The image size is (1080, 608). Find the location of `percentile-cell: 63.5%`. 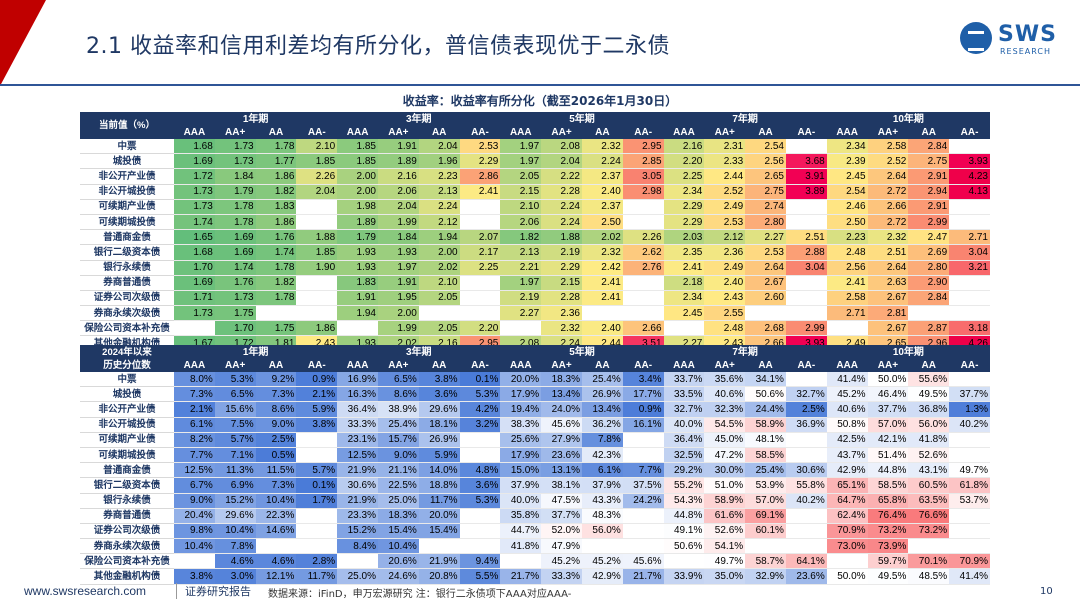

percentile-cell: 63.5% is located at coordinates (929, 501).